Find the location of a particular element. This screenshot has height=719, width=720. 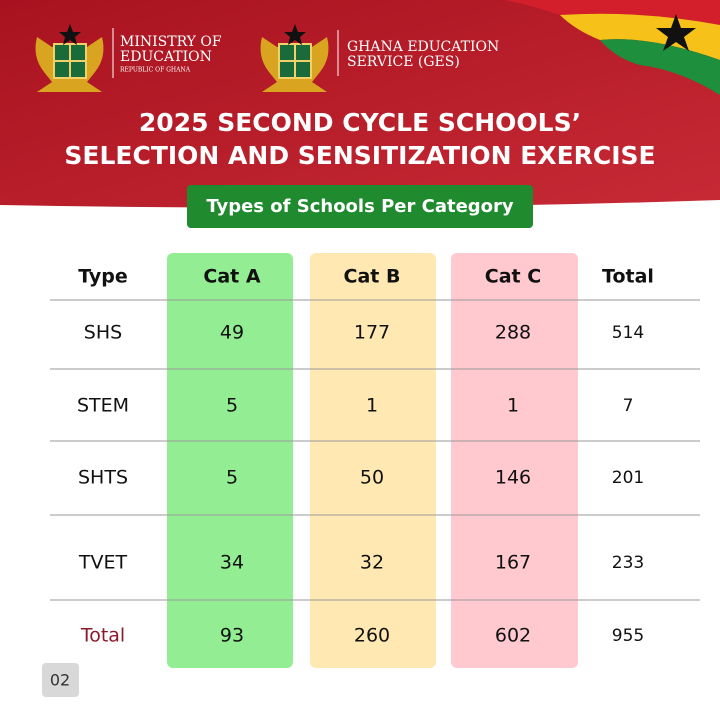

row-label: SHTS is located at coordinates (103, 478).